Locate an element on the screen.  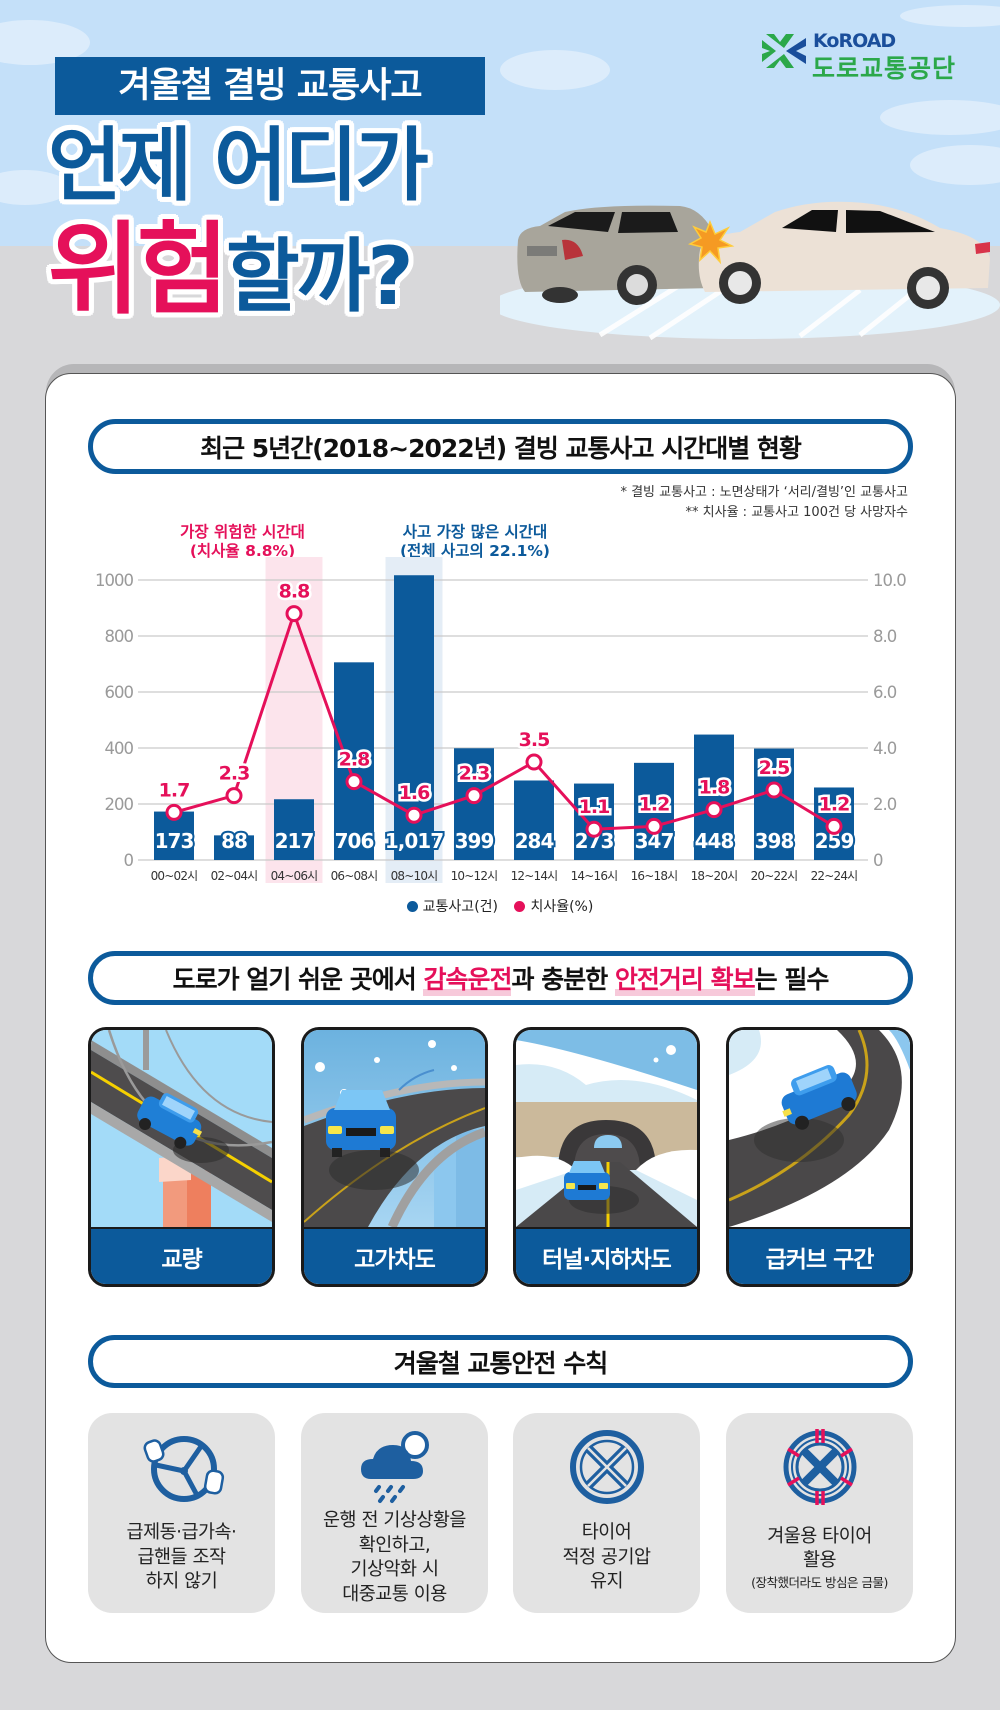
location-card-tunnel: 터널·지하차도 is located at coordinates (606, 1157).